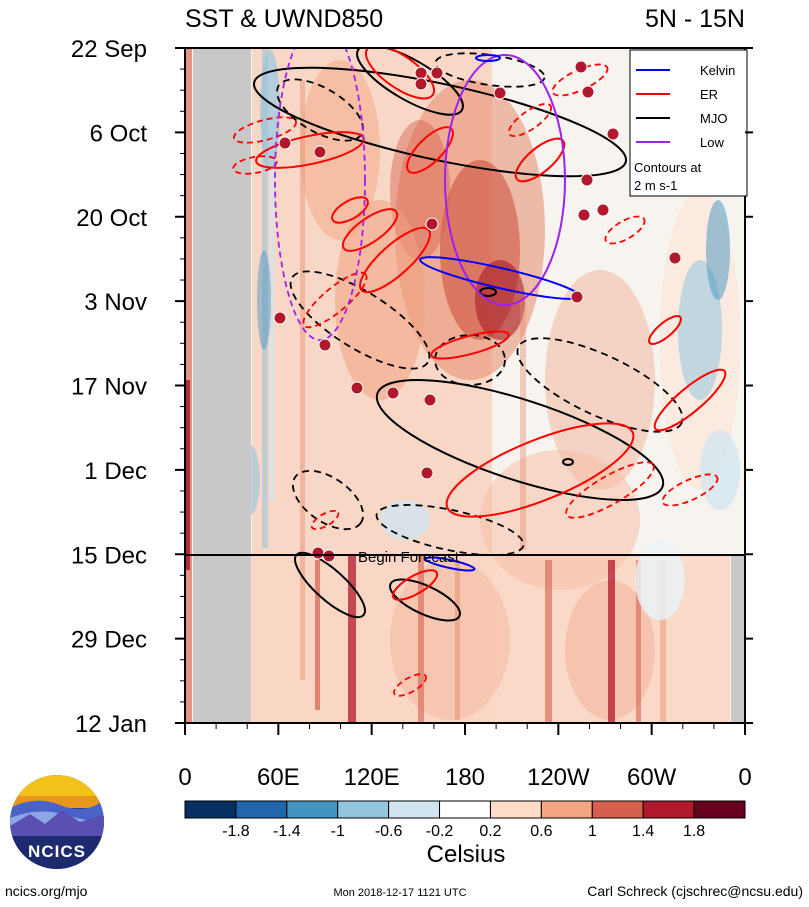  I want to click on y-tick-label: 3 Nov, so click(115, 302).